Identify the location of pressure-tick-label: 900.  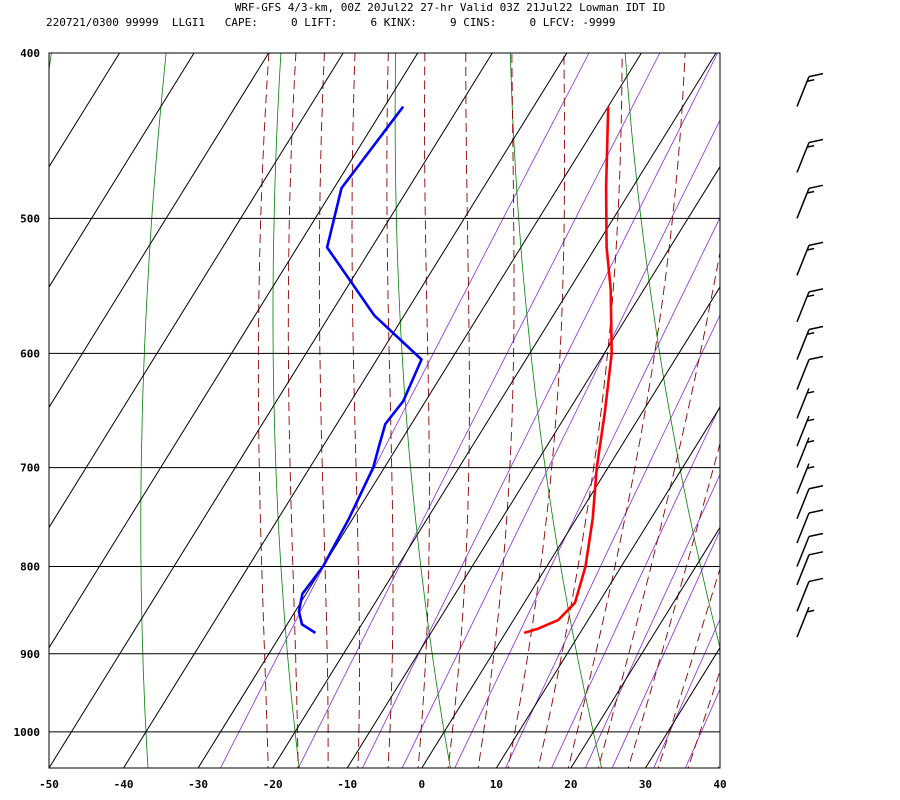
(30, 654).